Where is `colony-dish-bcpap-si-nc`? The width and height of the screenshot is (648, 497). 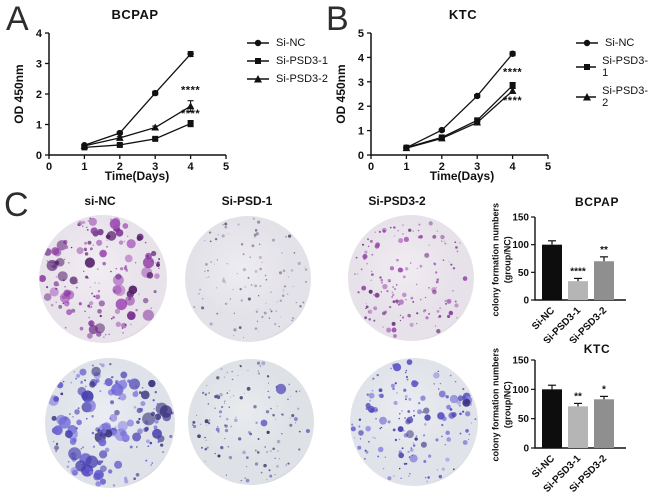
colony-dish-bcpap-si-nc is located at coordinates (103, 279).